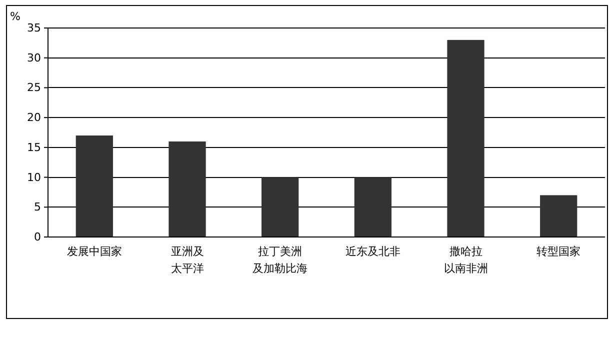 The width and height of the screenshot is (615, 342). Describe the element at coordinates (34, 147) in the screenshot. I see `y-tick-label: 15` at that location.